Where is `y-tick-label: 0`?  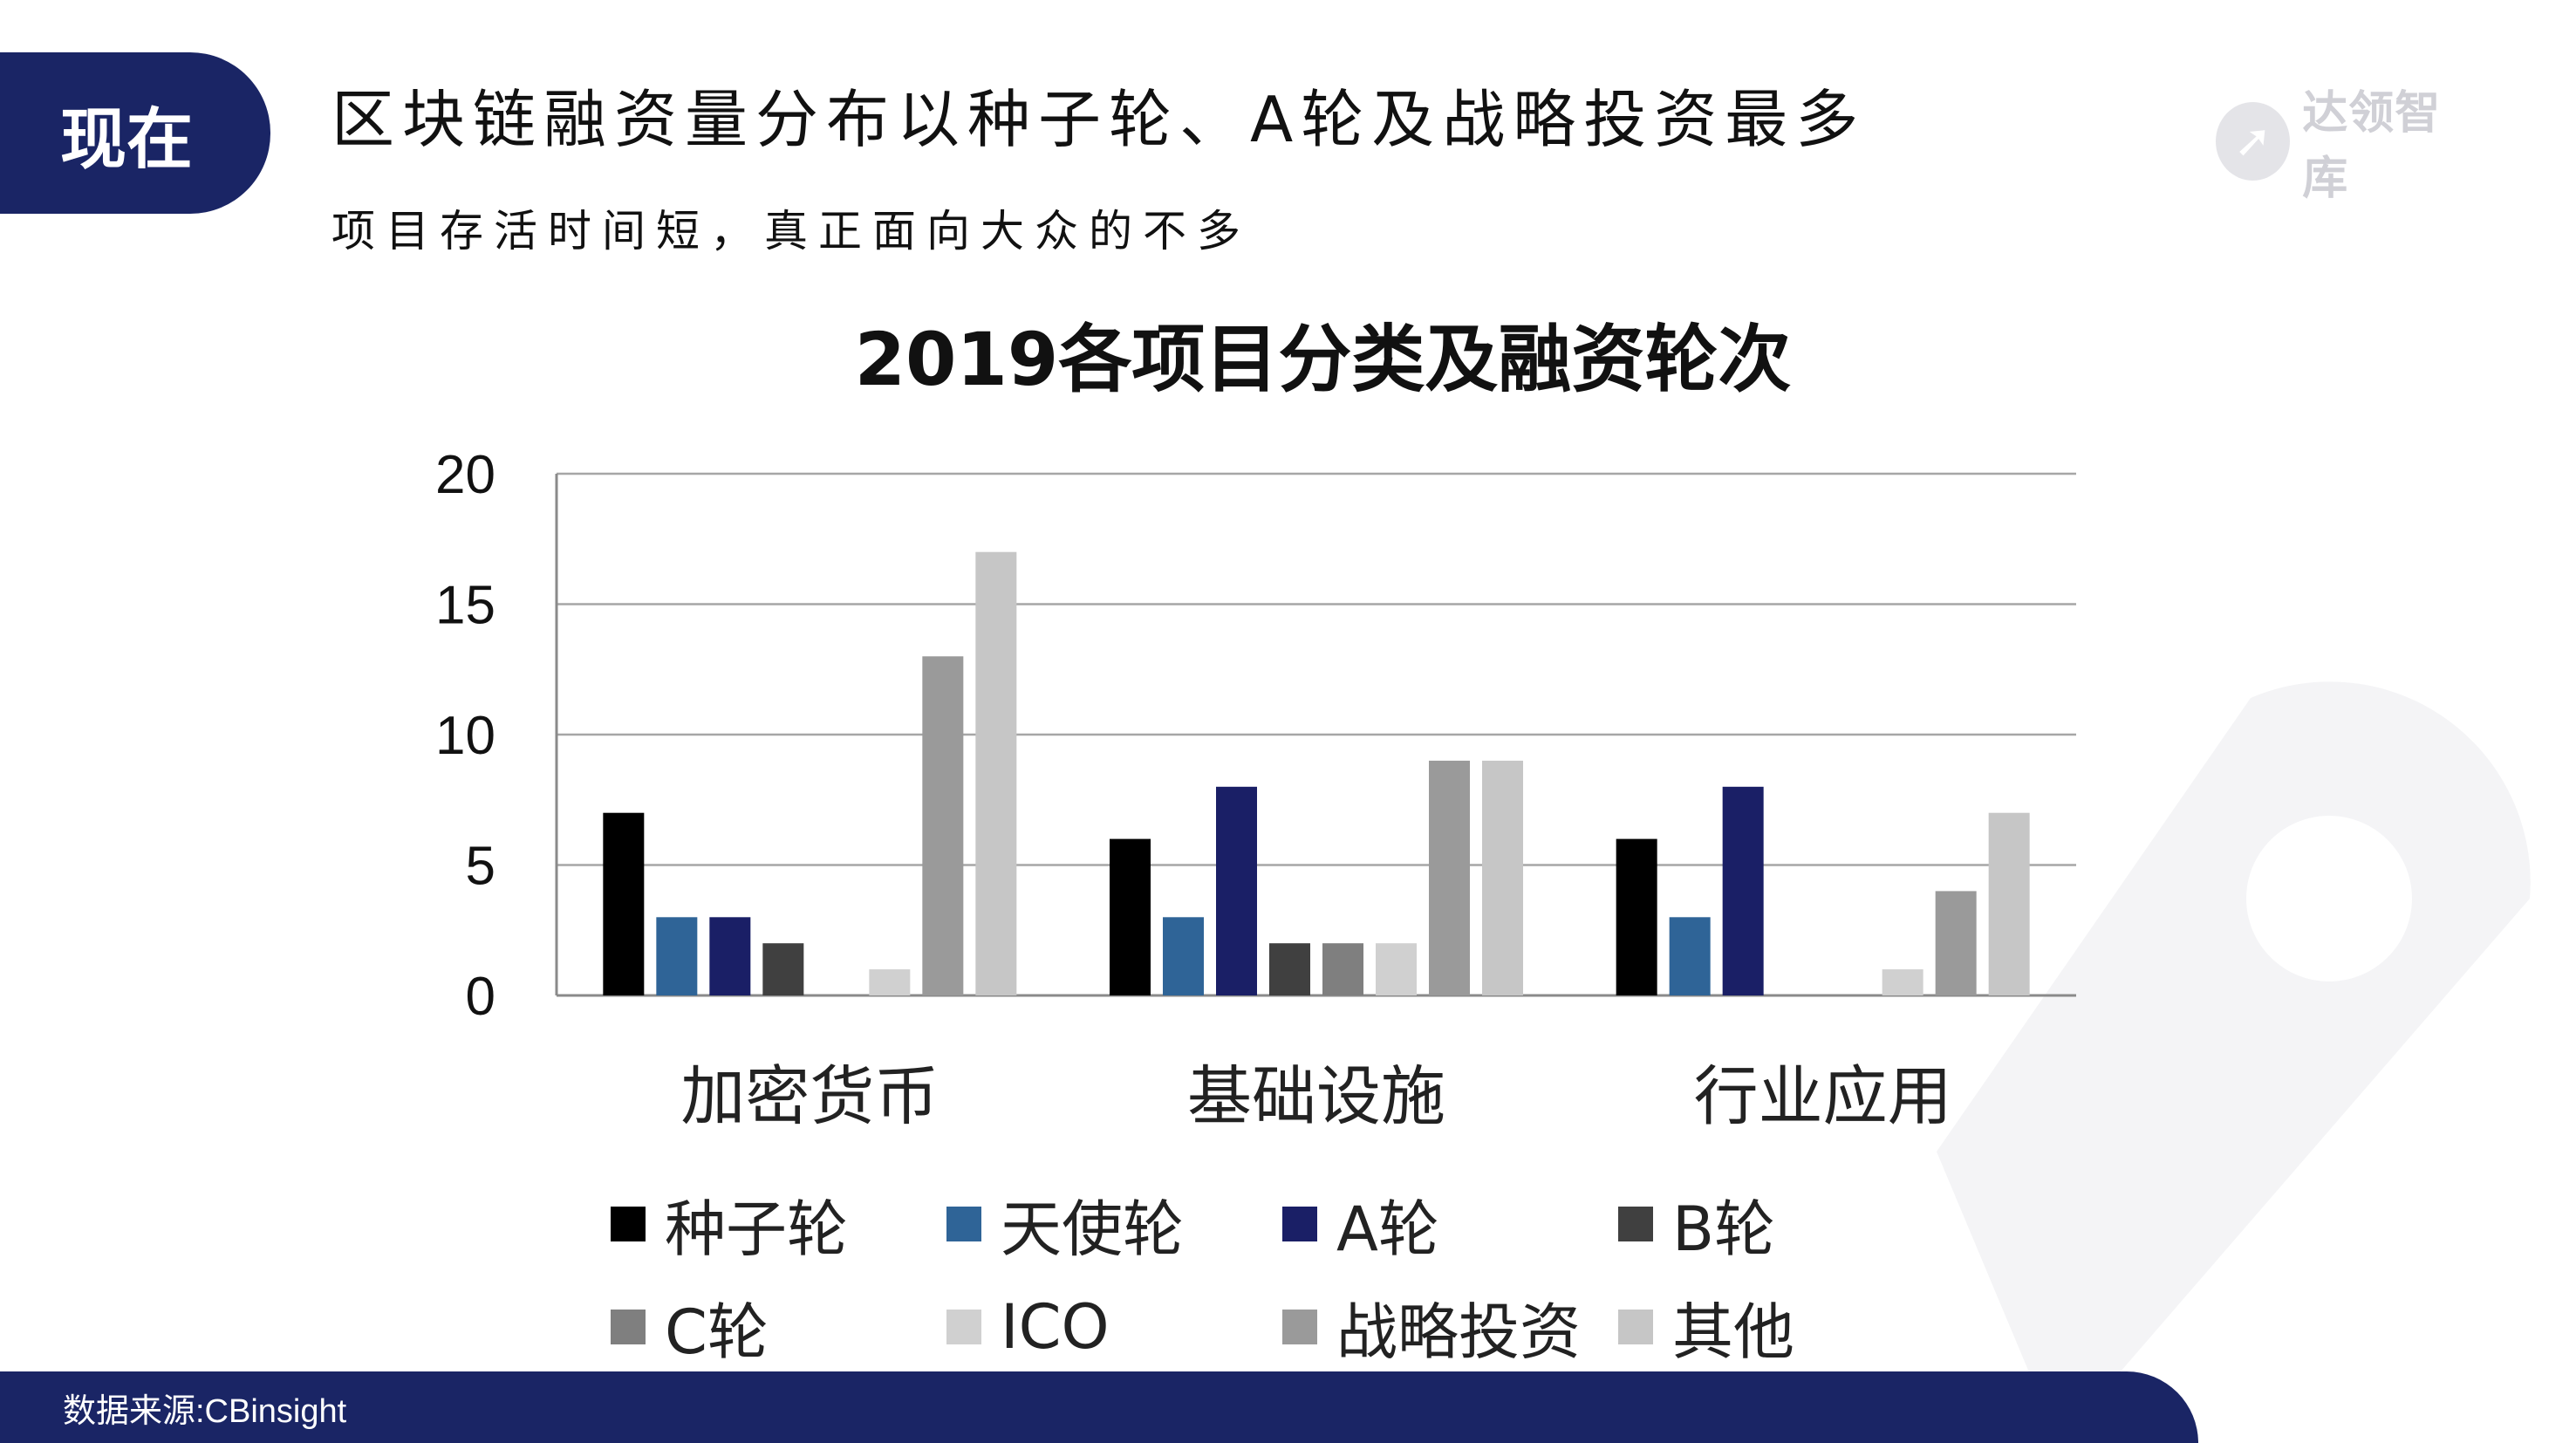
y-tick-label: 0 is located at coordinates (480, 997).